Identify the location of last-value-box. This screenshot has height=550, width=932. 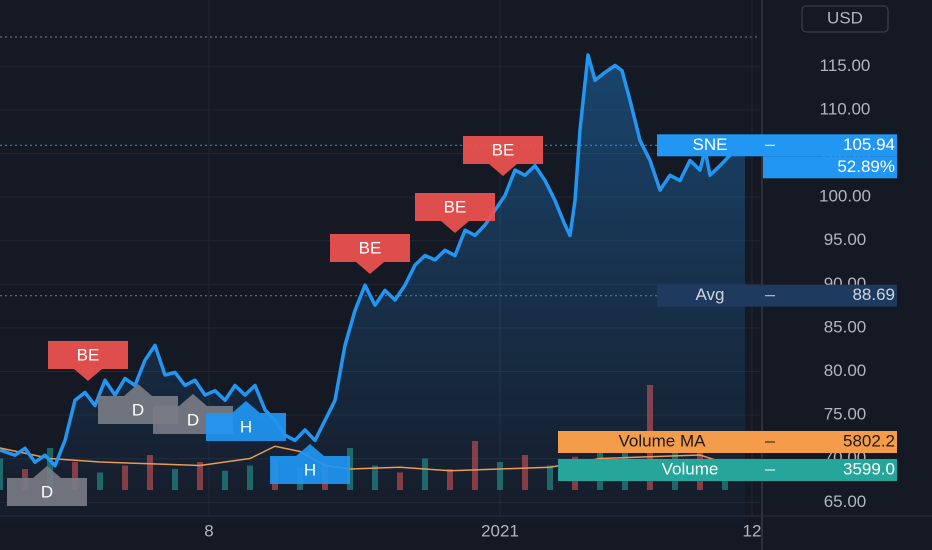
(830, 145).